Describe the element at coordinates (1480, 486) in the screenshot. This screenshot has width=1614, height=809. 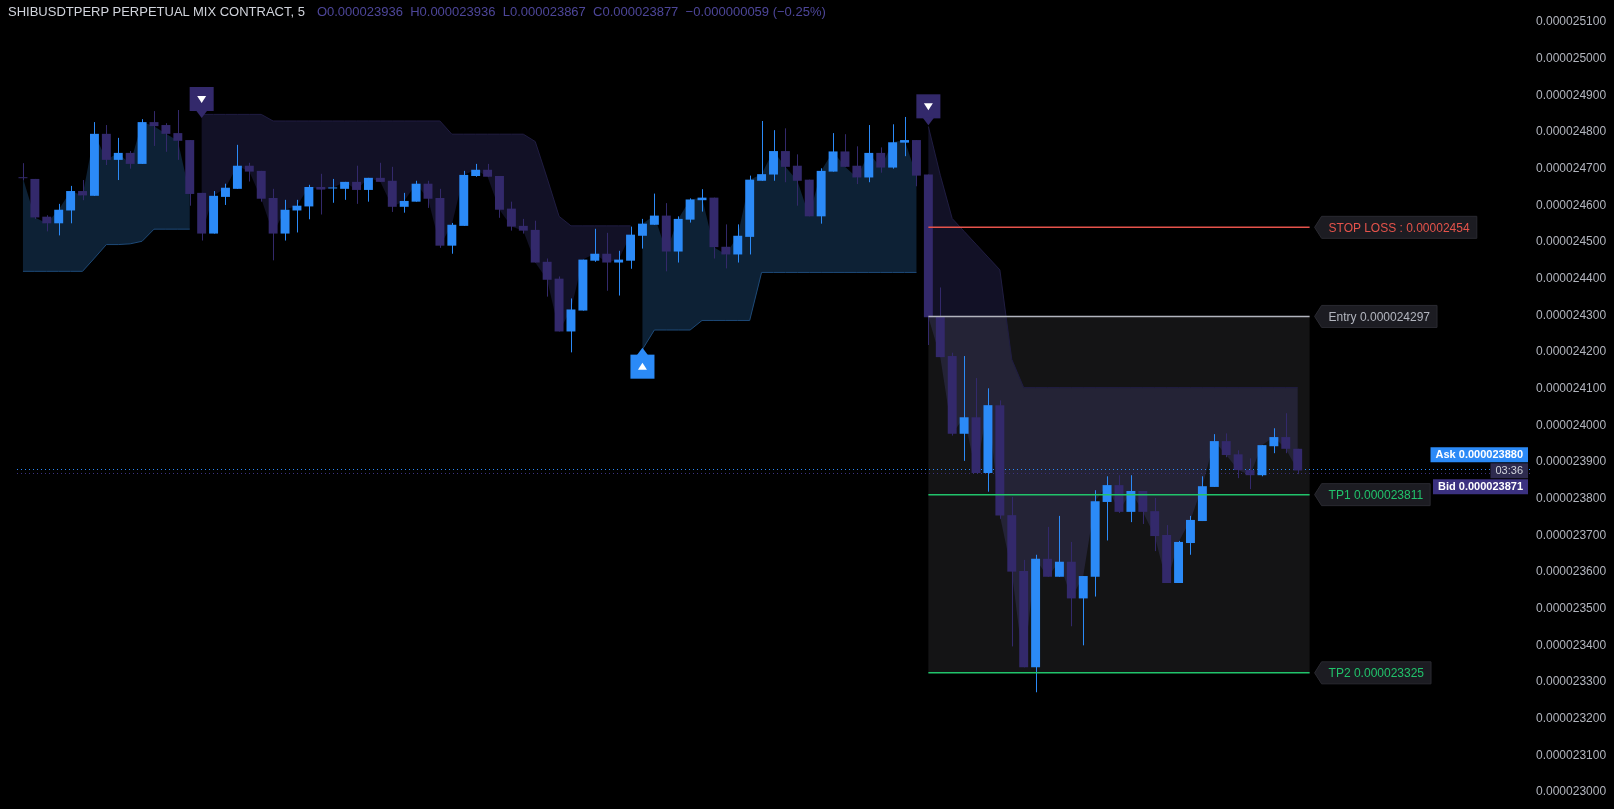
I see `ref-line-label: Bid 0.000023871` at that location.